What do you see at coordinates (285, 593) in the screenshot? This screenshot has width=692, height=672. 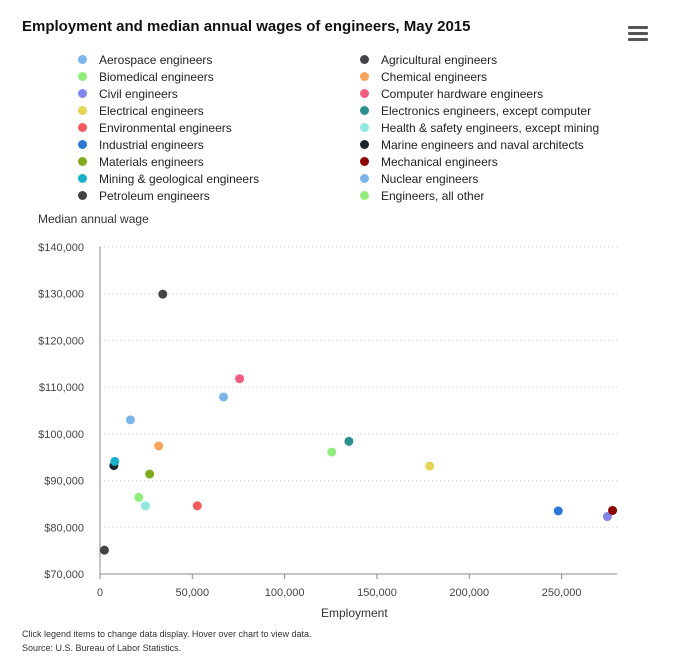 I see `x-tick-label: 100,000` at bounding box center [285, 593].